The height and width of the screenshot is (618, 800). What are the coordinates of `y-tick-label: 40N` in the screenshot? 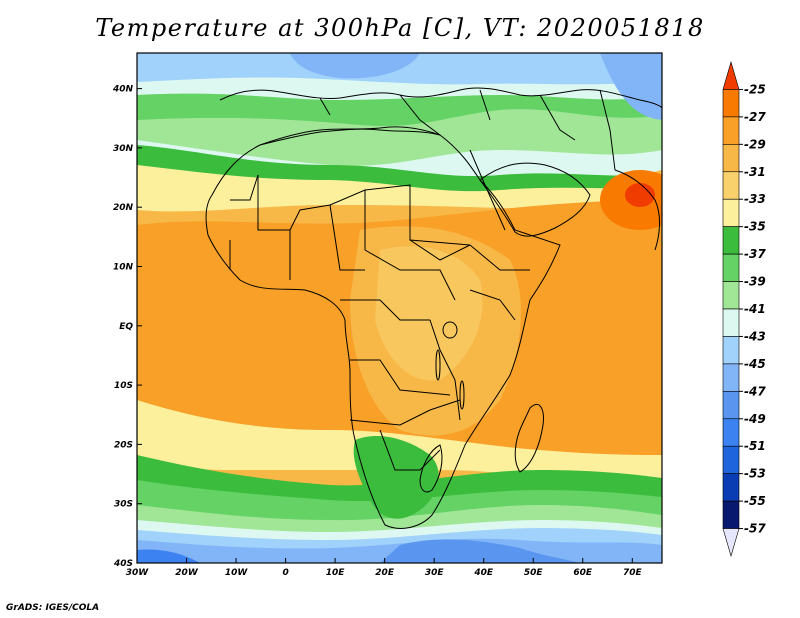 It's located at (123, 90).